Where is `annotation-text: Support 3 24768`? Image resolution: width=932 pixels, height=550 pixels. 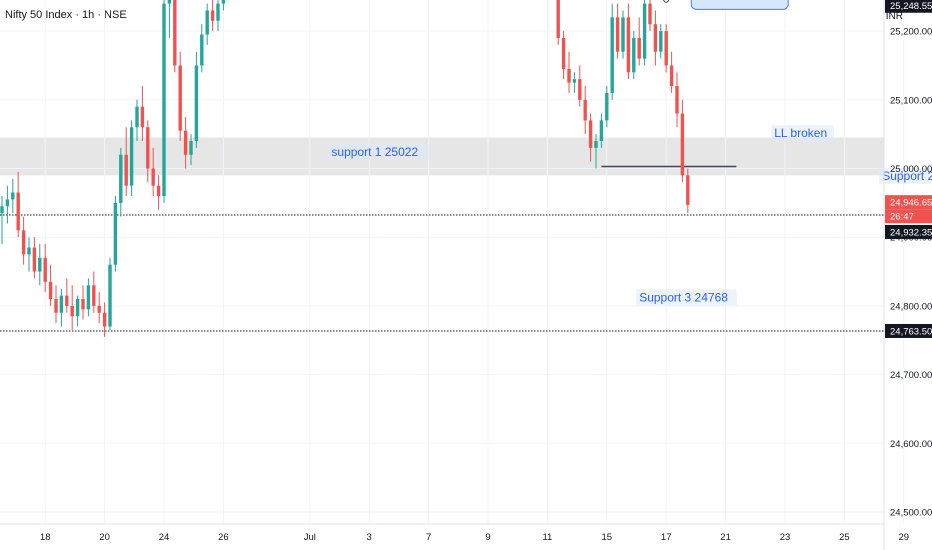
annotation-text: Support 3 24768 is located at coordinates (683, 297).